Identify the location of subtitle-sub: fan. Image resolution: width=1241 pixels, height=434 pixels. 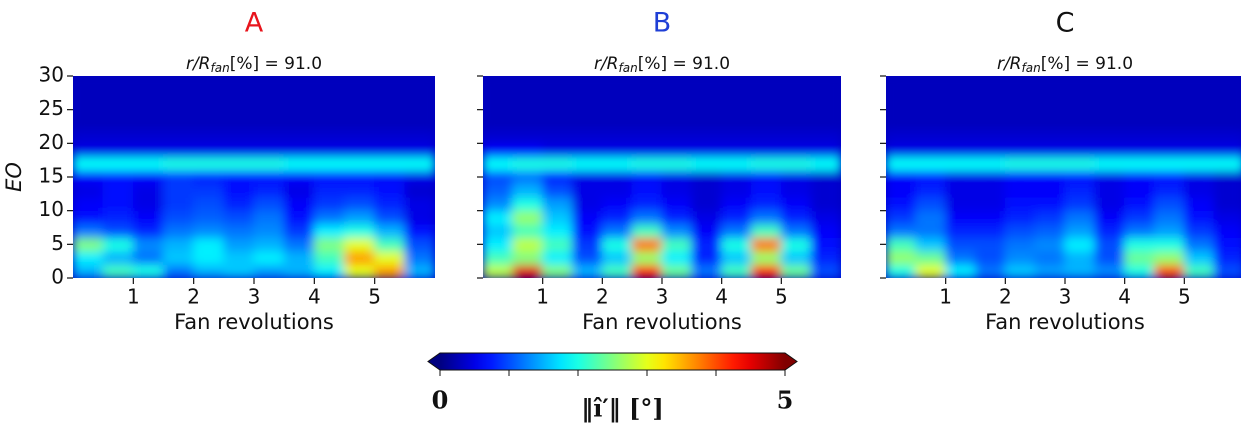
(1031, 68).